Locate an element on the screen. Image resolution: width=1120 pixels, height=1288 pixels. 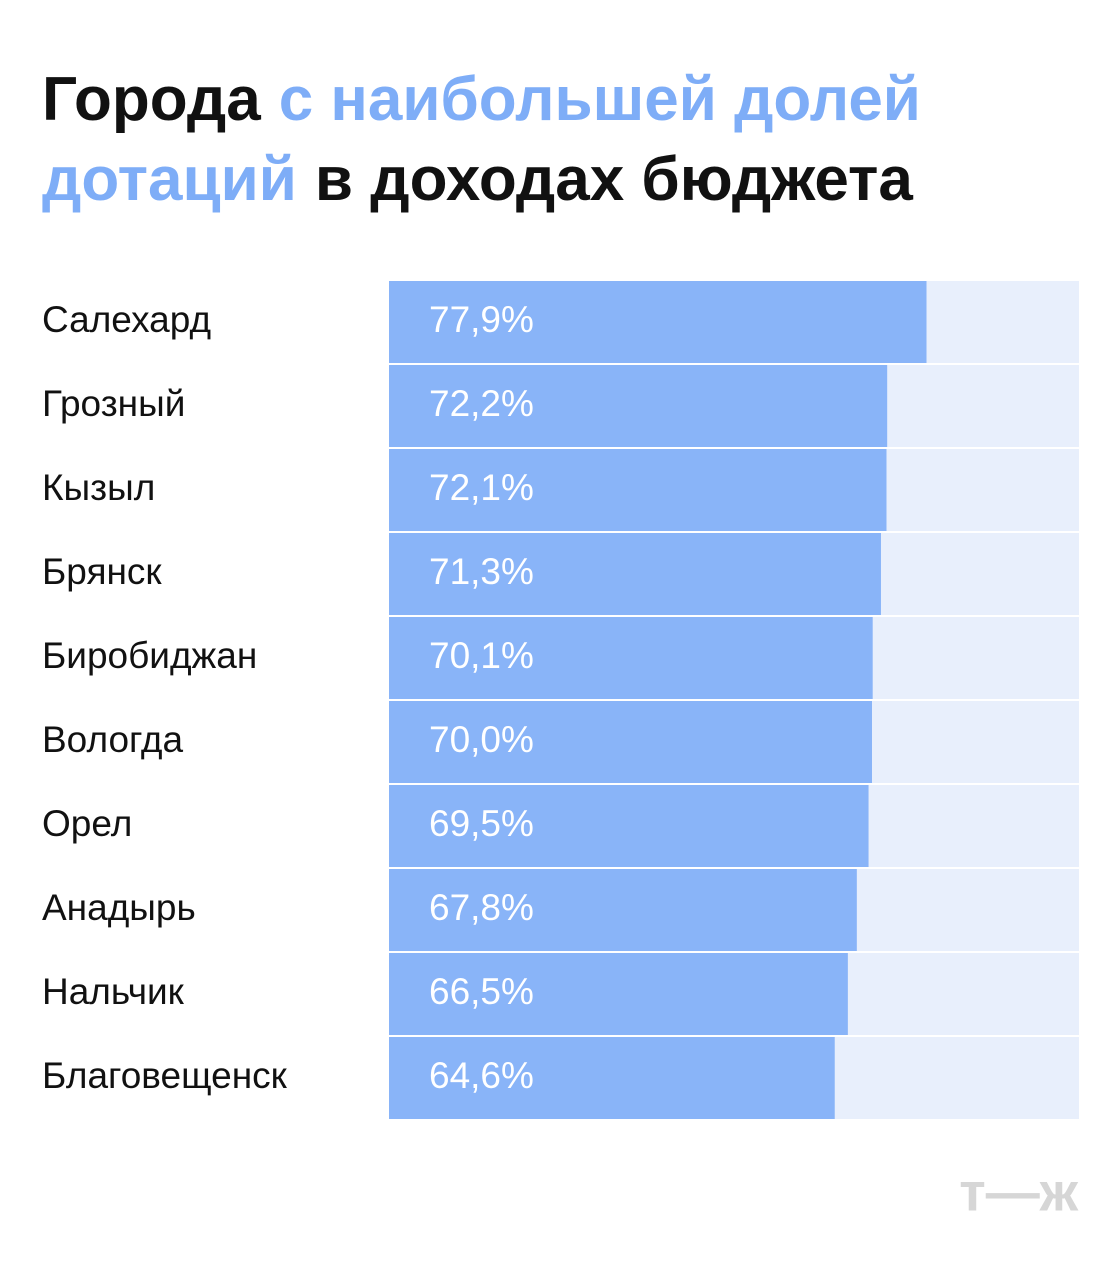
title-segment: с наибольшей долей is located at coordinates (600, 99).